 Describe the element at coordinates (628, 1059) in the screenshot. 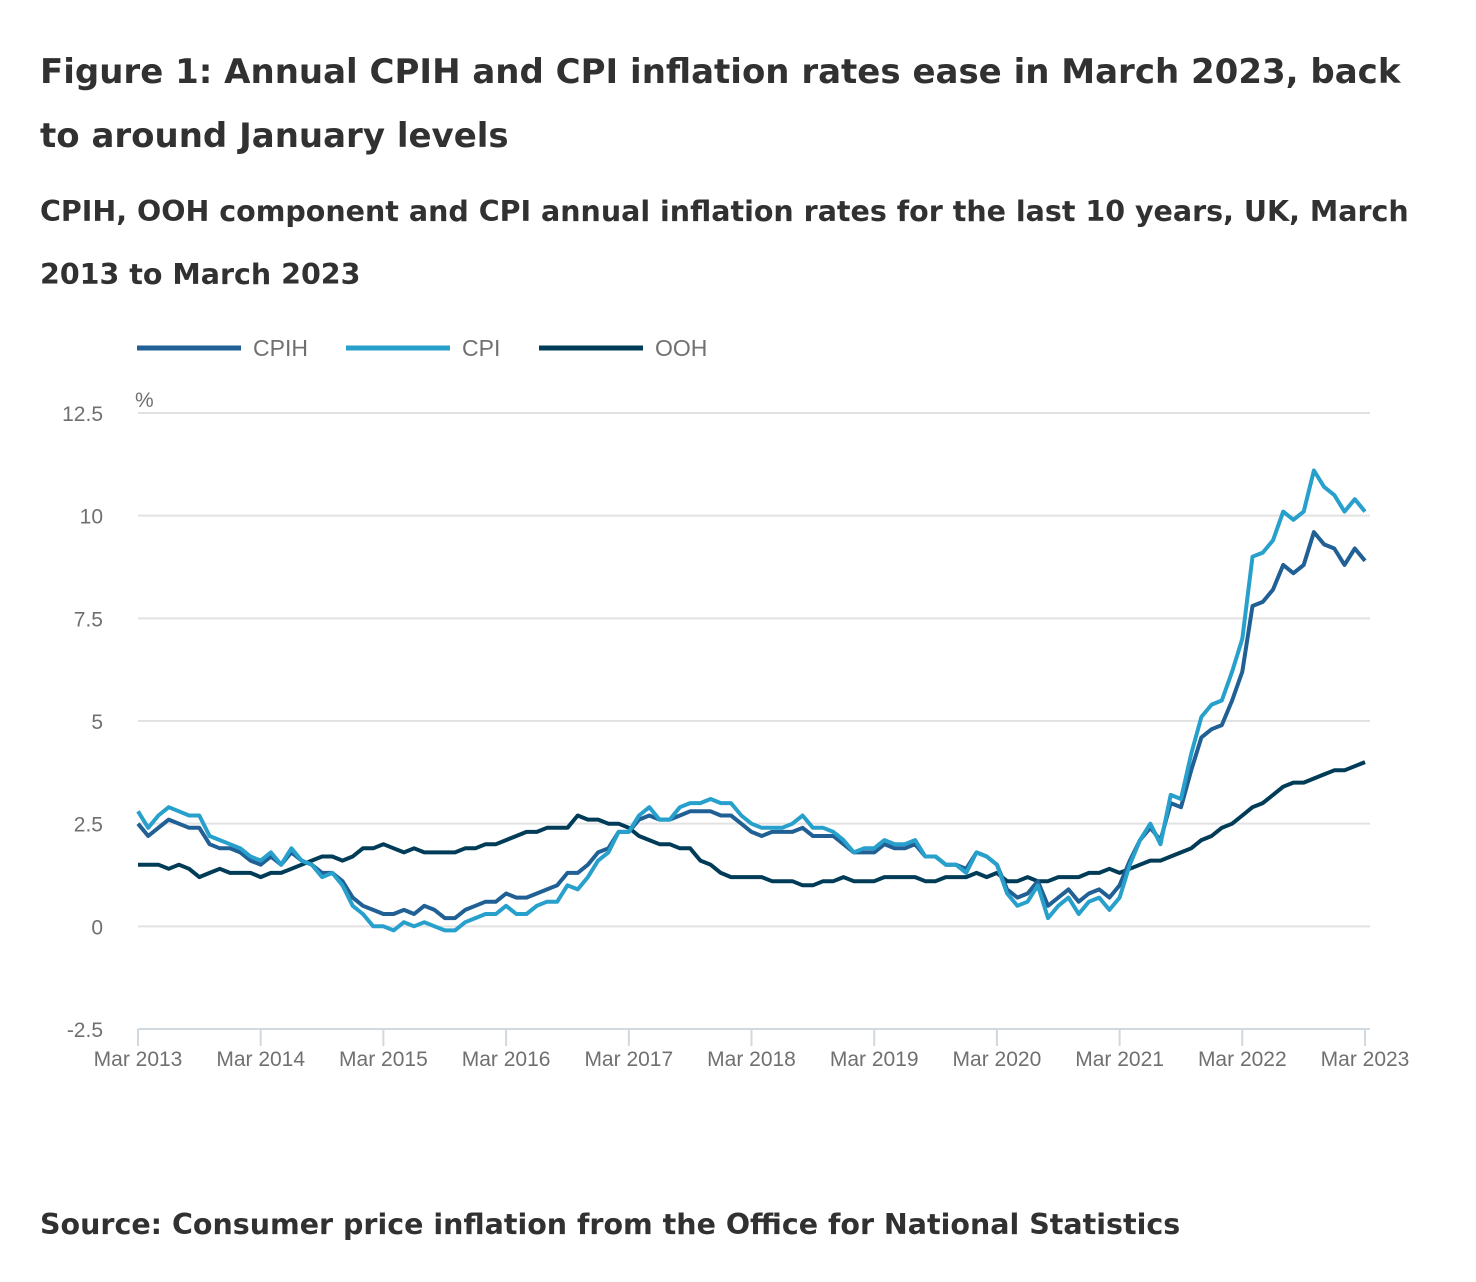

I see `x-tick-label: Mar 2017` at that location.